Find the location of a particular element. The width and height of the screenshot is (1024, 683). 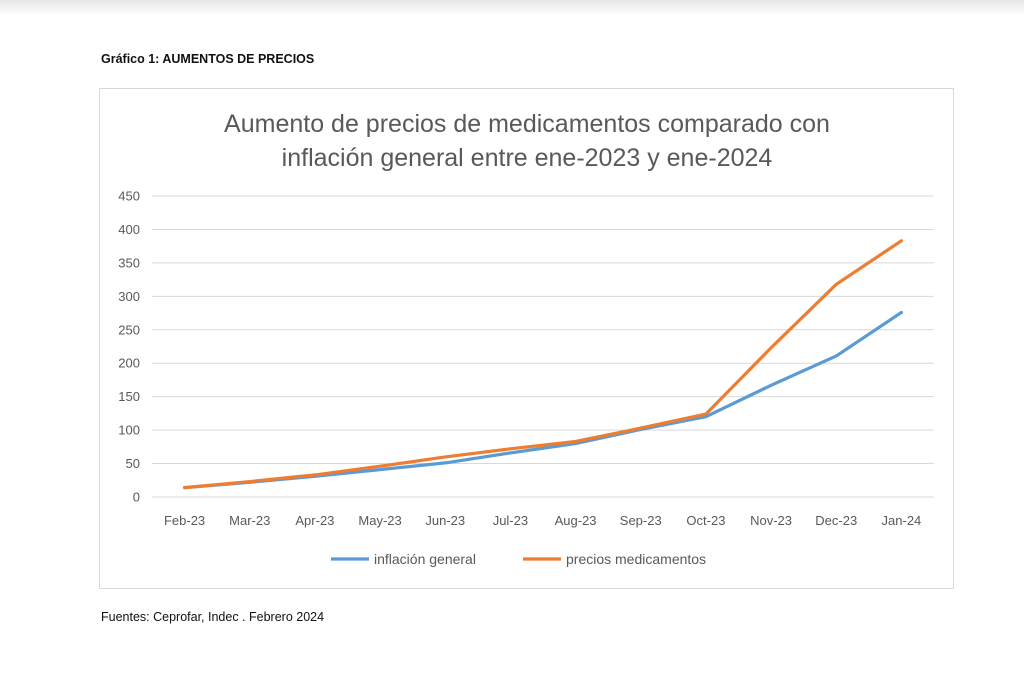

x-tick-label: Feb-23 is located at coordinates (184, 520).